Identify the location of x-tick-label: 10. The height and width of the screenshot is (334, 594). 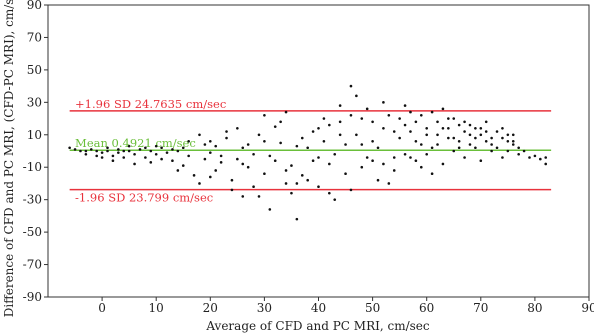
(156, 308).